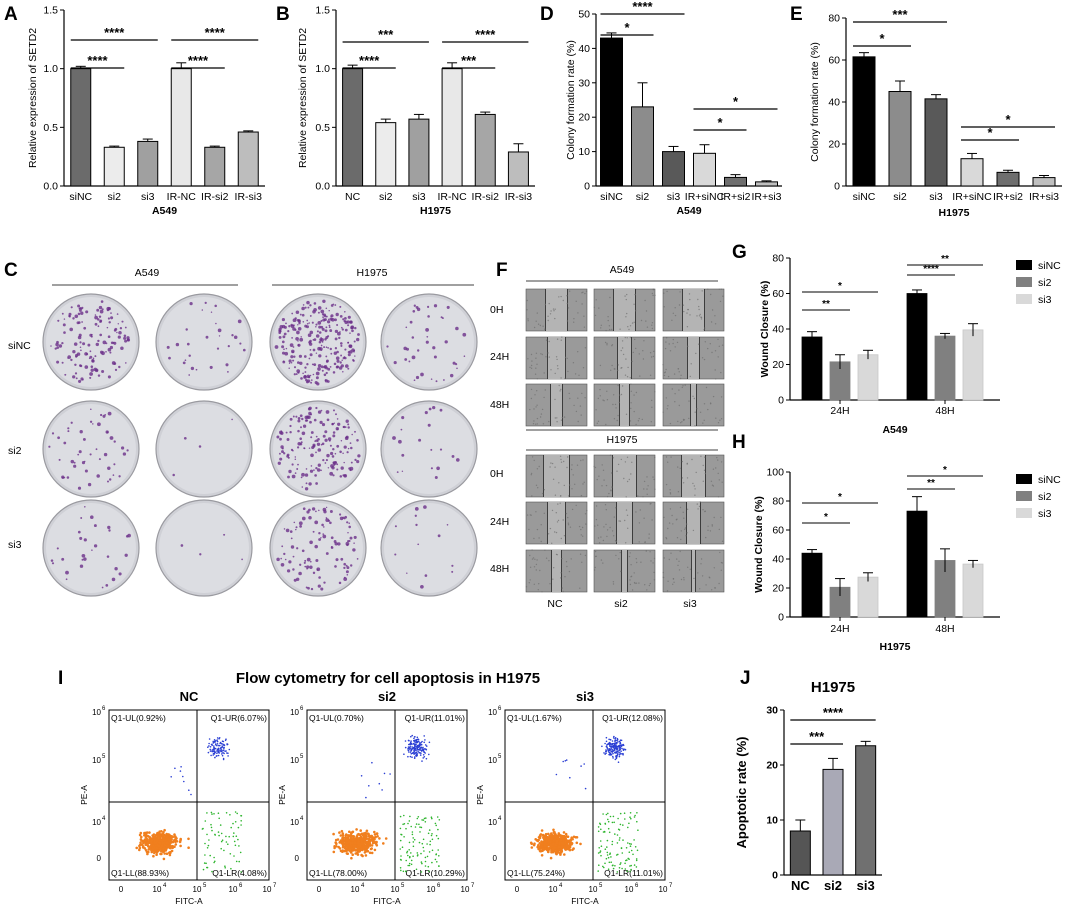 The image size is (1065, 907). What do you see at coordinates (282, 795) in the screenshot?
I see `flow-y-axis-label: PE-A` at bounding box center [282, 795].